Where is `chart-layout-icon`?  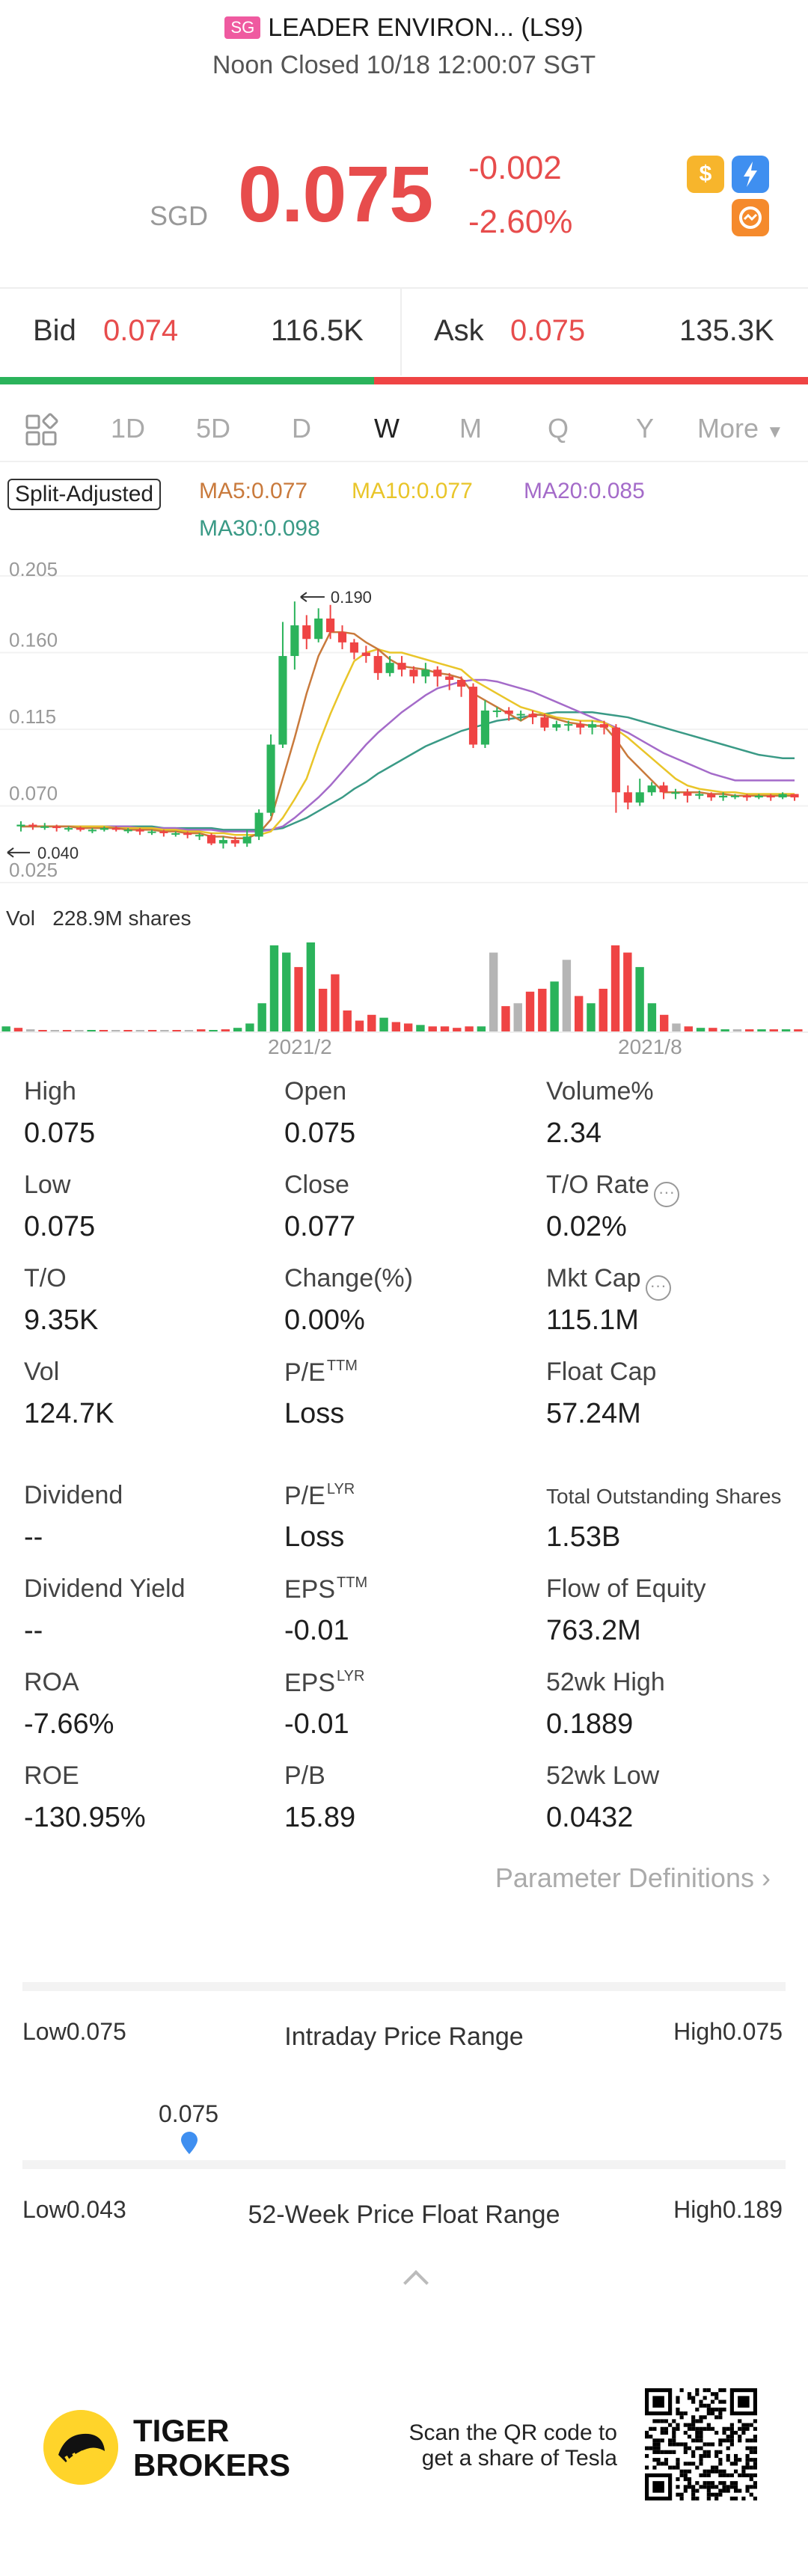 chart-layout-icon is located at coordinates (42, 431).